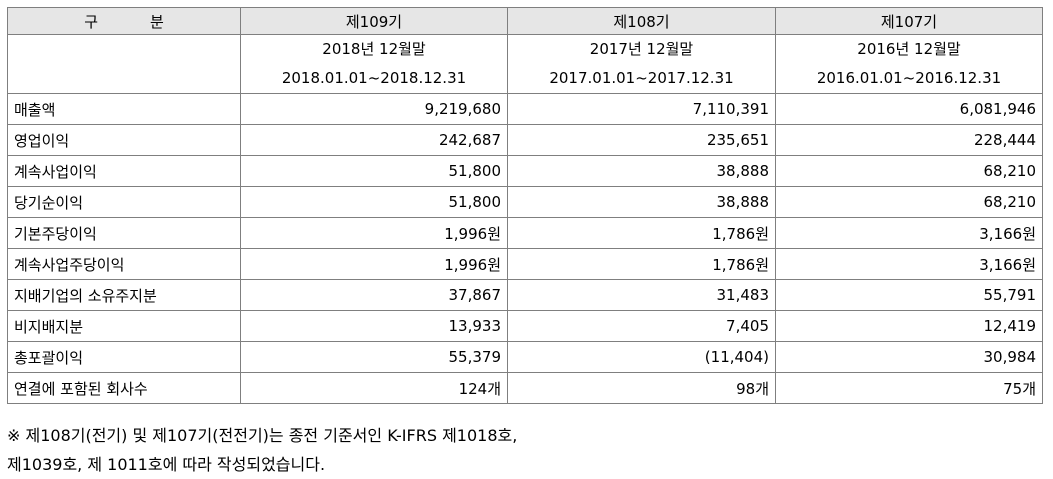 This screenshot has height=479, width=1053. I want to click on period-date-108: 2017년 12월말, so click(641, 49).